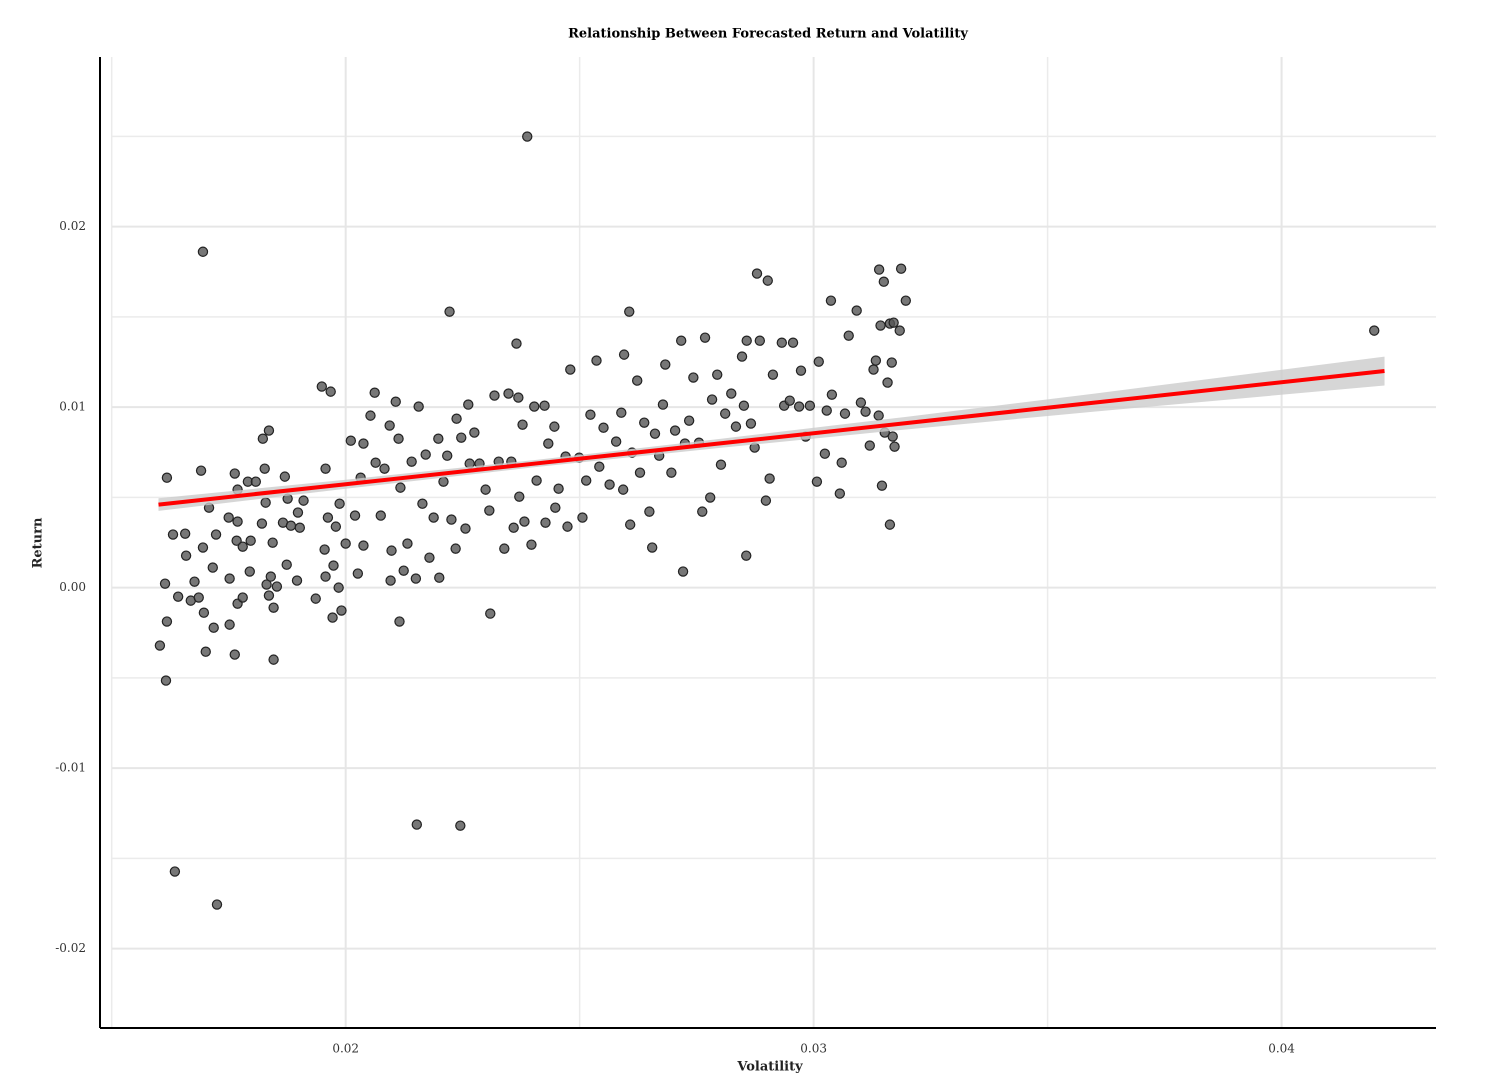 The image size is (1488, 1084). Describe the element at coordinates (1281, 1049) in the screenshot. I see `x-tick-label: 0.04` at that location.